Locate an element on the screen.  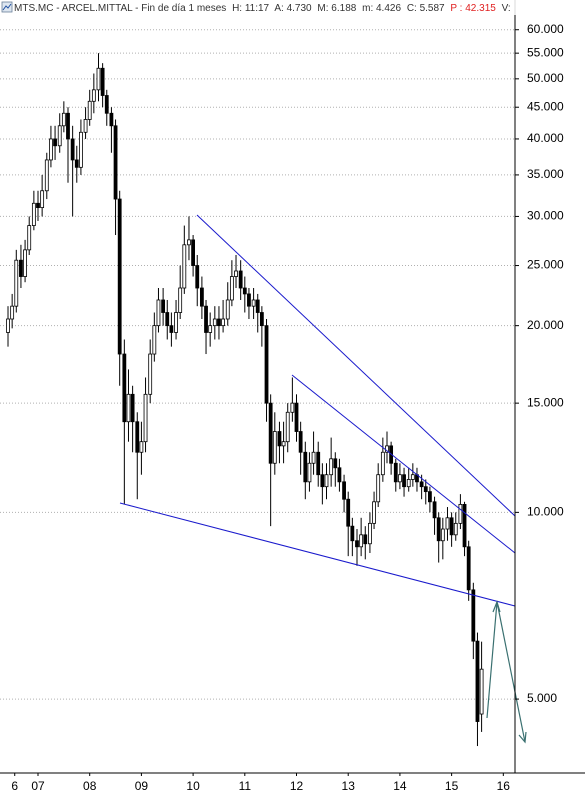
y-tick-label: 40.000 is located at coordinates (545, 138).